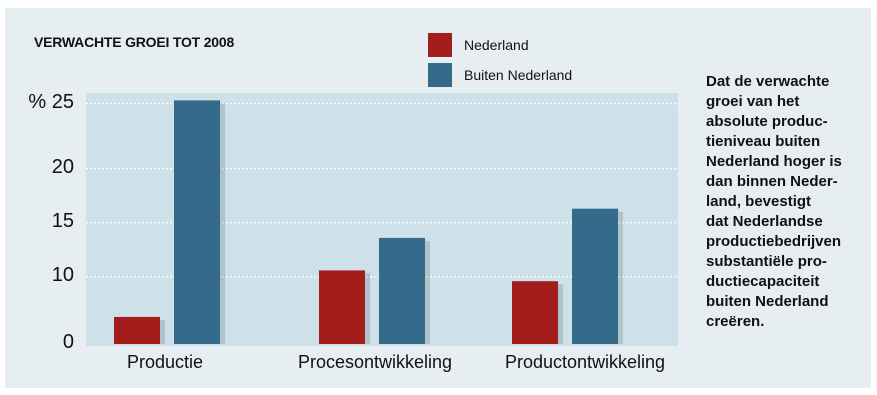  I want to click on side-text-line: absolute produc-, so click(767, 121).